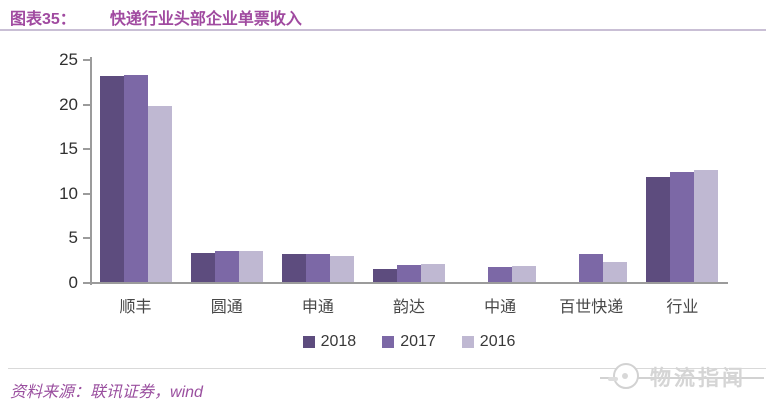 Image resolution: width=766 pixels, height=410 pixels. I want to click on legend-item-2017: 2017, so click(409, 342).